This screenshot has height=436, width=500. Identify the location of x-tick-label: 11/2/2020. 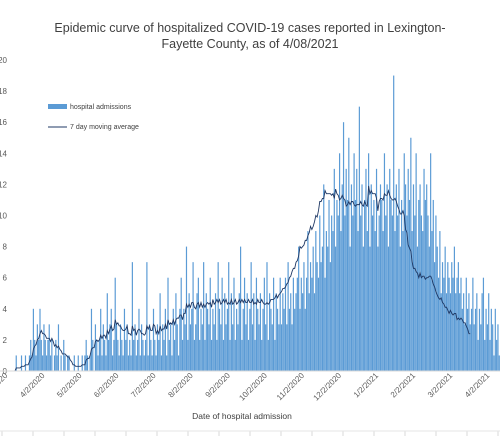
(290, 386).